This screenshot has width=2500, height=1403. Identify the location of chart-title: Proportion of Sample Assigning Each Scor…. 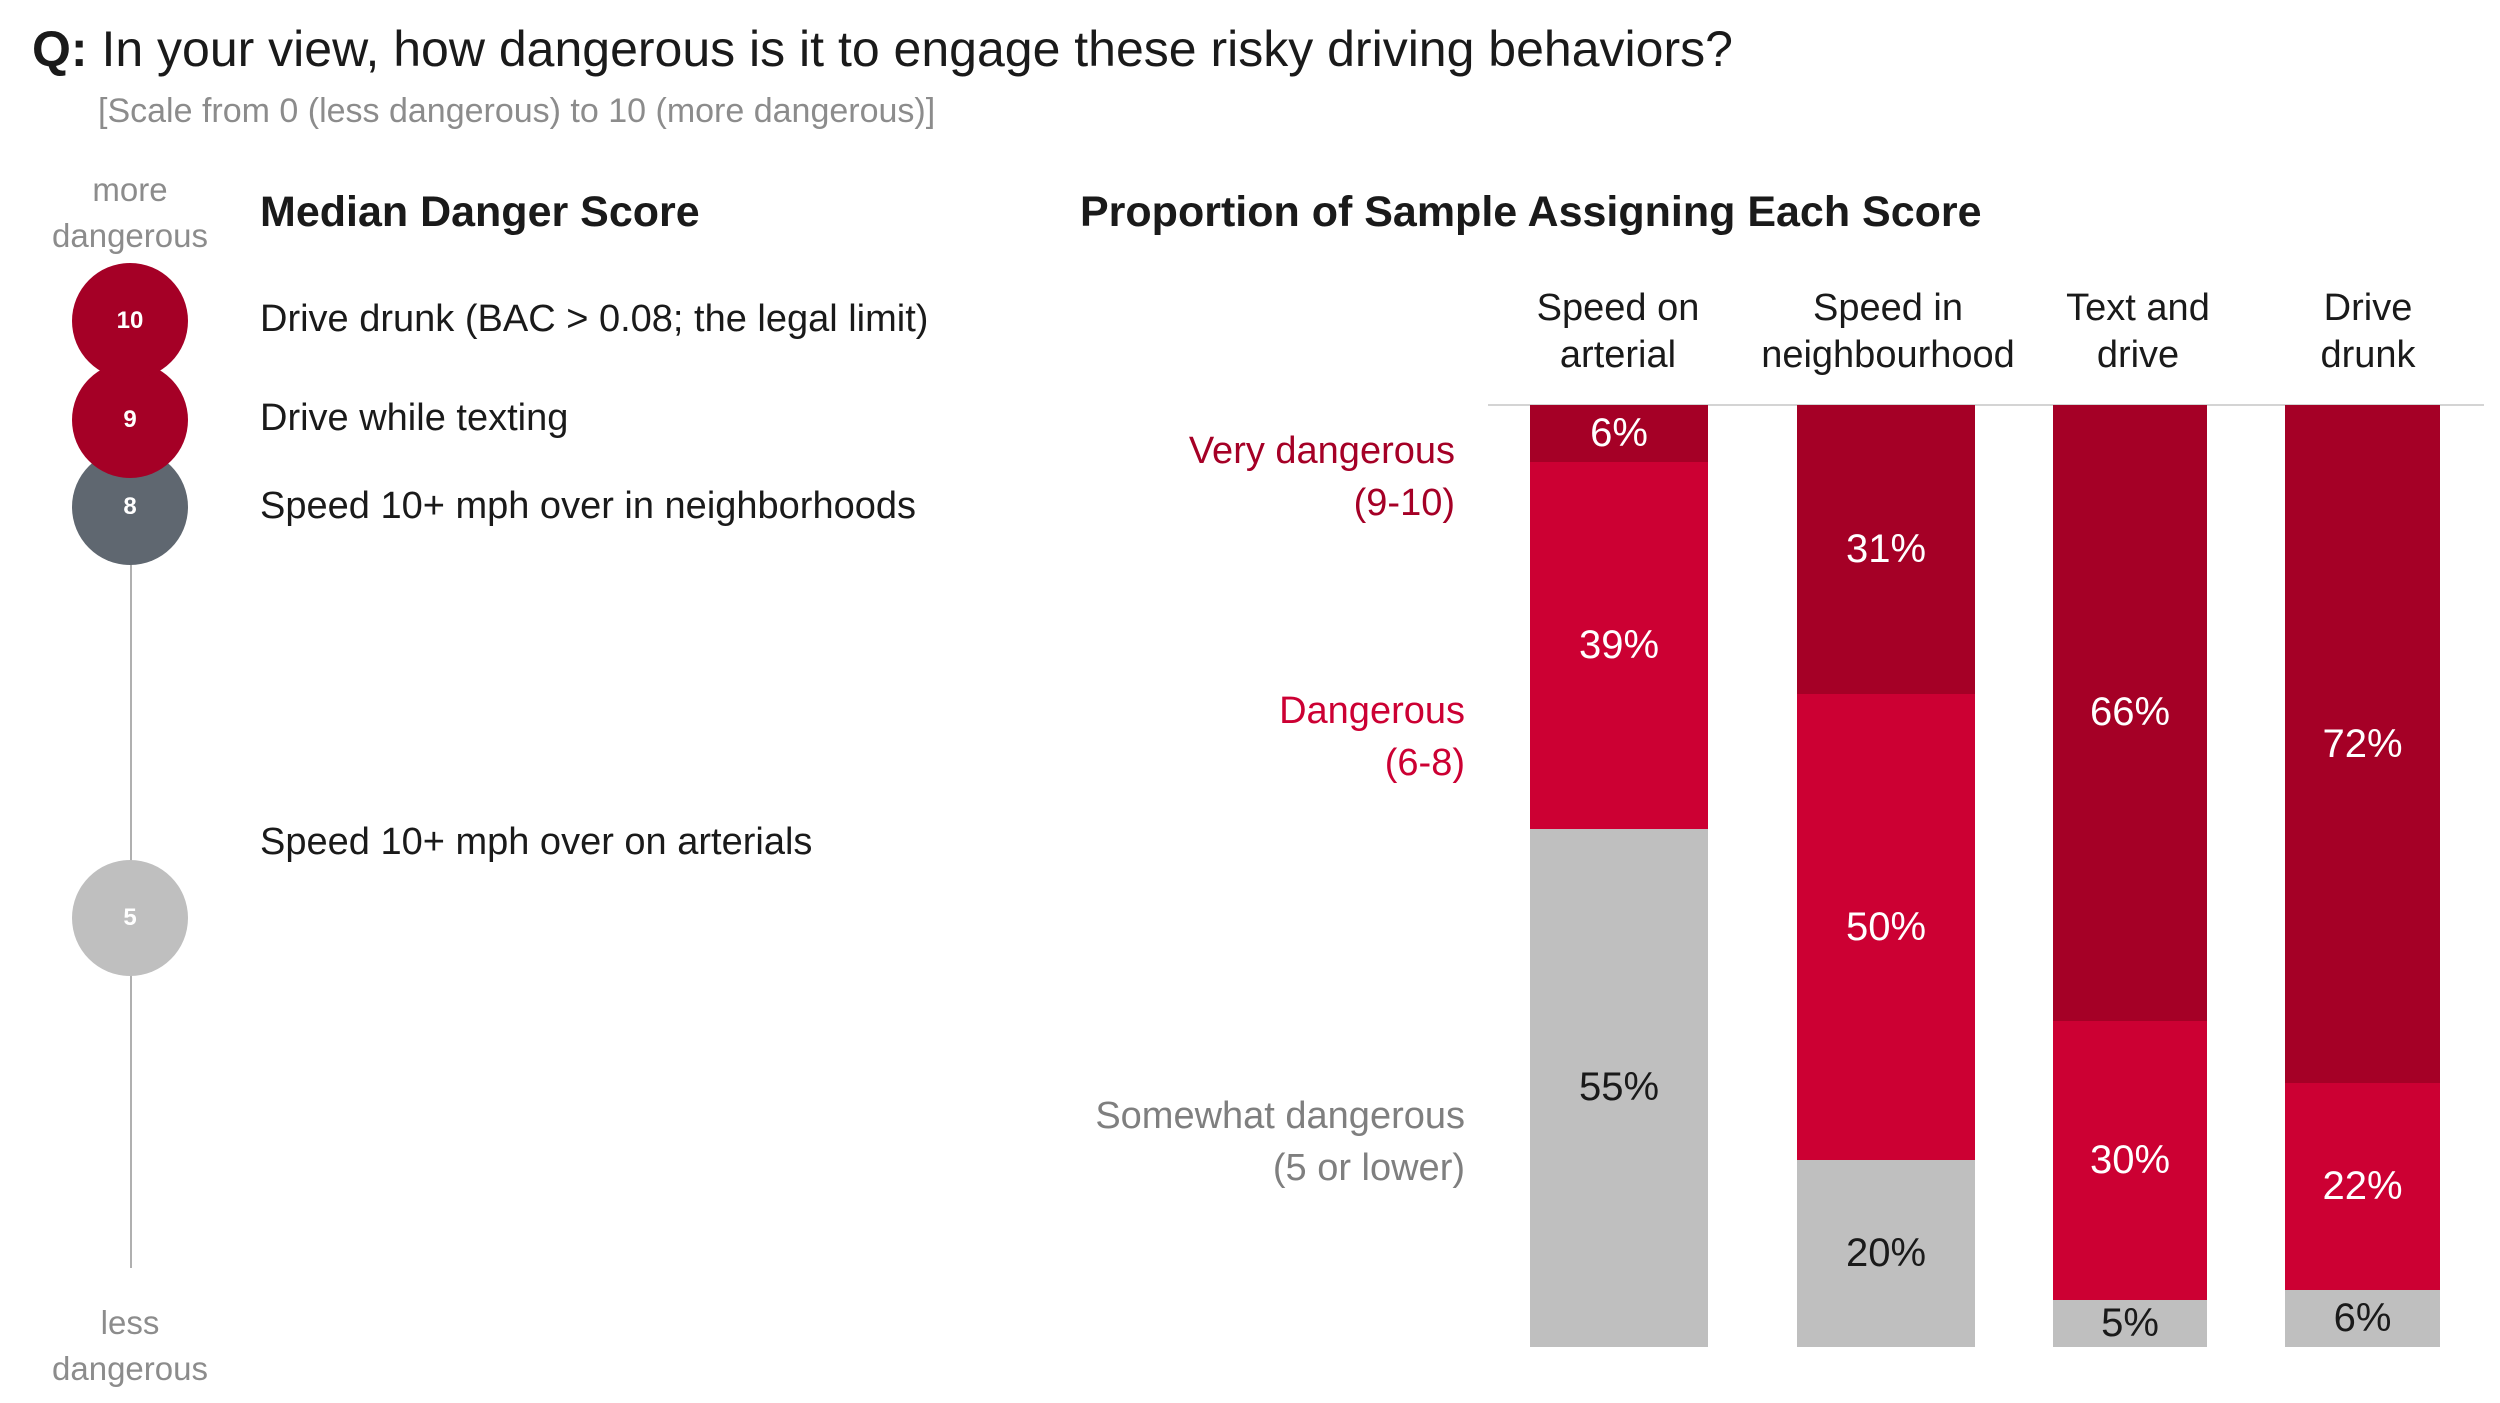
(1531, 212).